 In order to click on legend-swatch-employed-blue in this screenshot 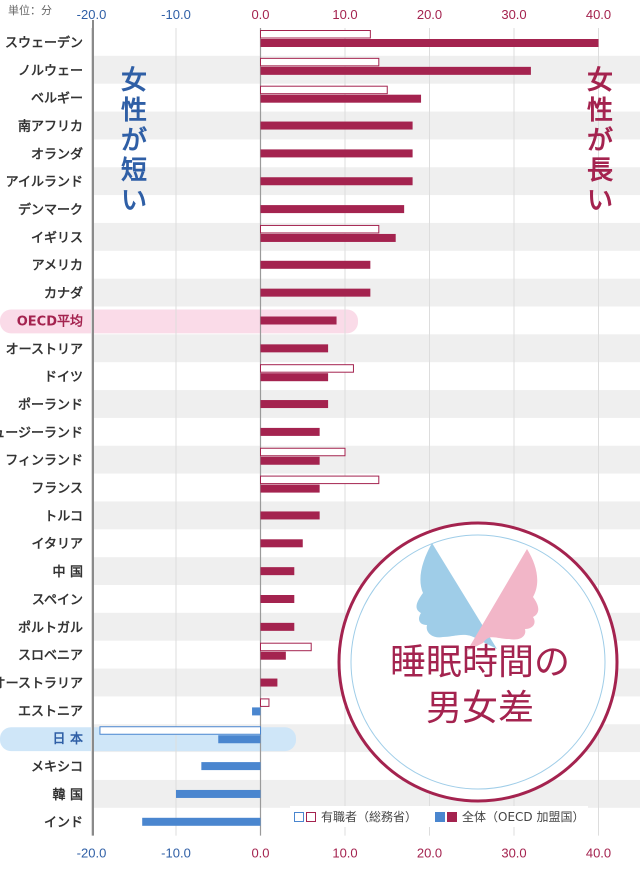, I will do `click(299, 816)`.